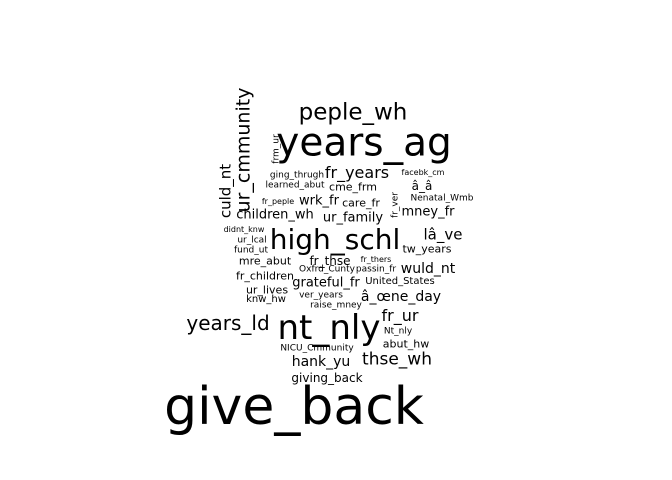  I want to click on word-fr-children: fr_children, so click(265, 276).